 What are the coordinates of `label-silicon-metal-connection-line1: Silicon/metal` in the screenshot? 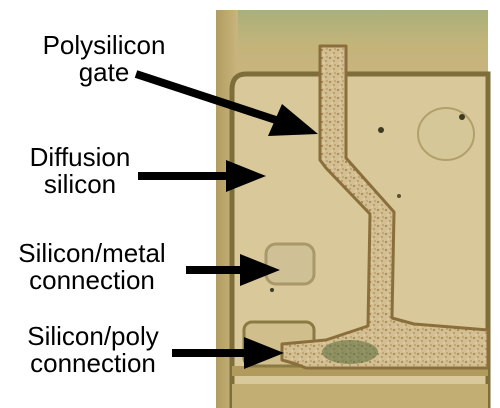 It's located at (92, 253).